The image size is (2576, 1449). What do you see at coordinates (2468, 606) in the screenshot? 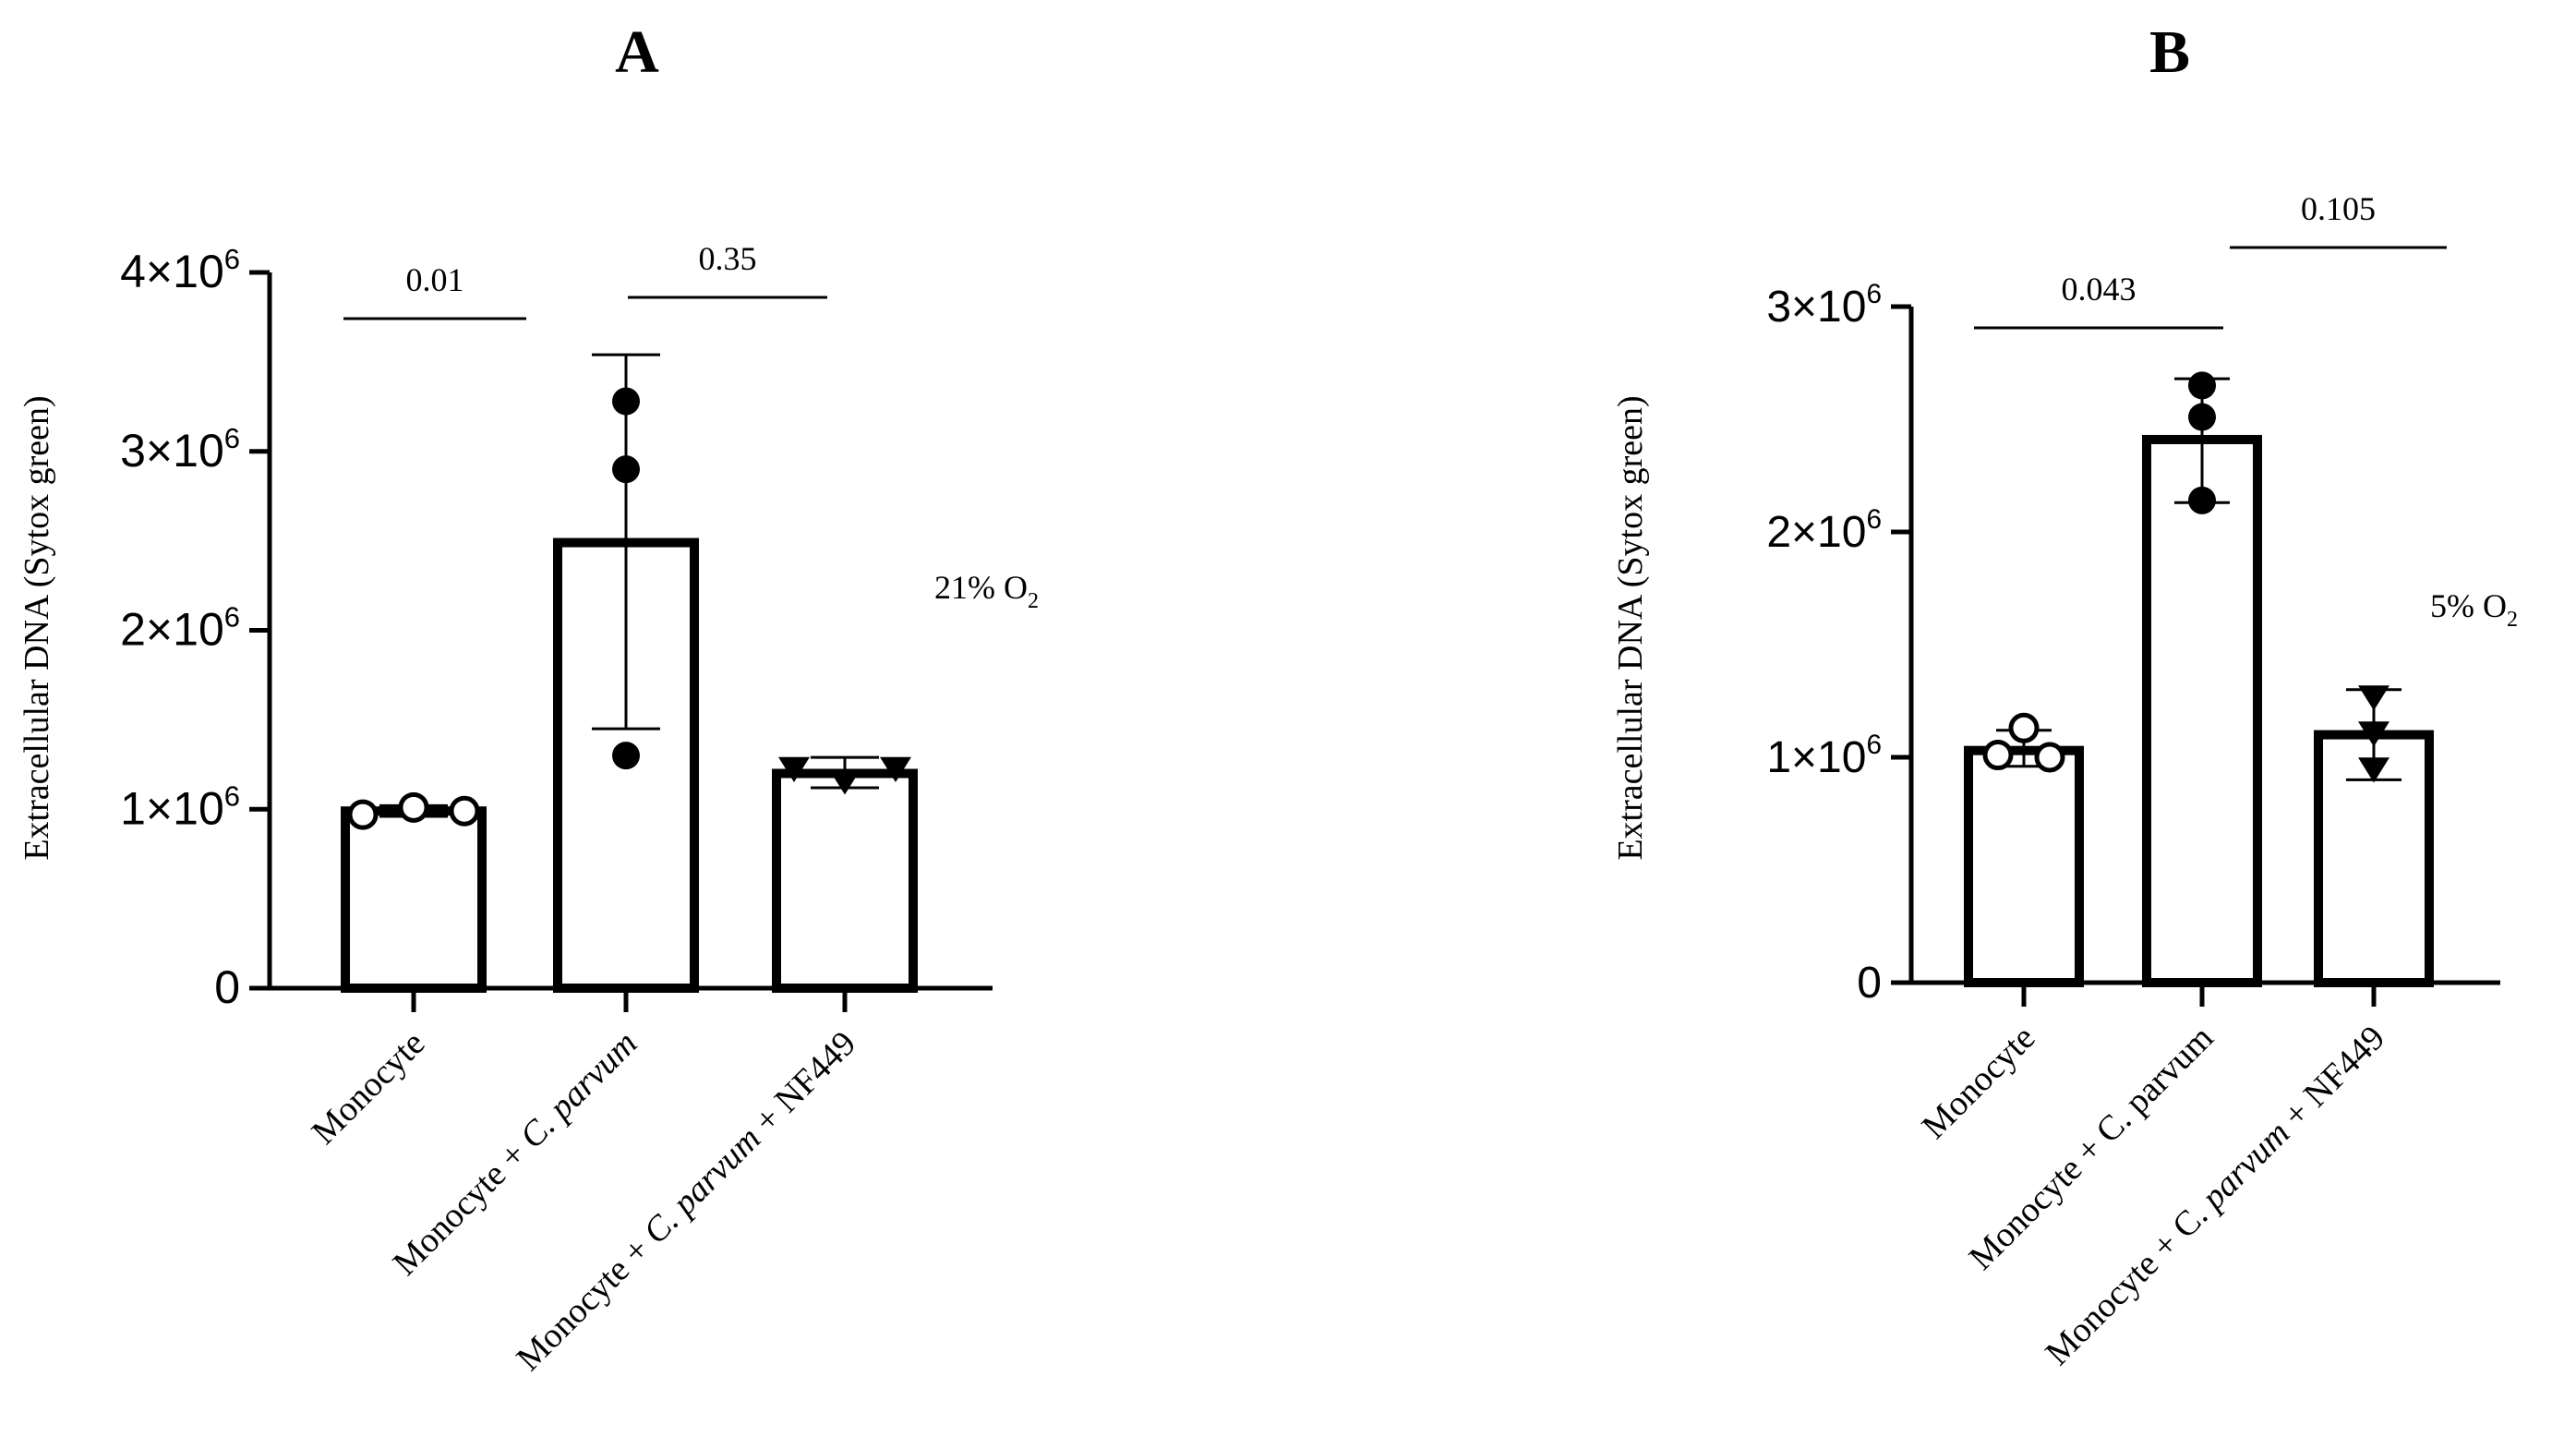
I see `oxygen-annotation-text: 5% O` at bounding box center [2468, 606].